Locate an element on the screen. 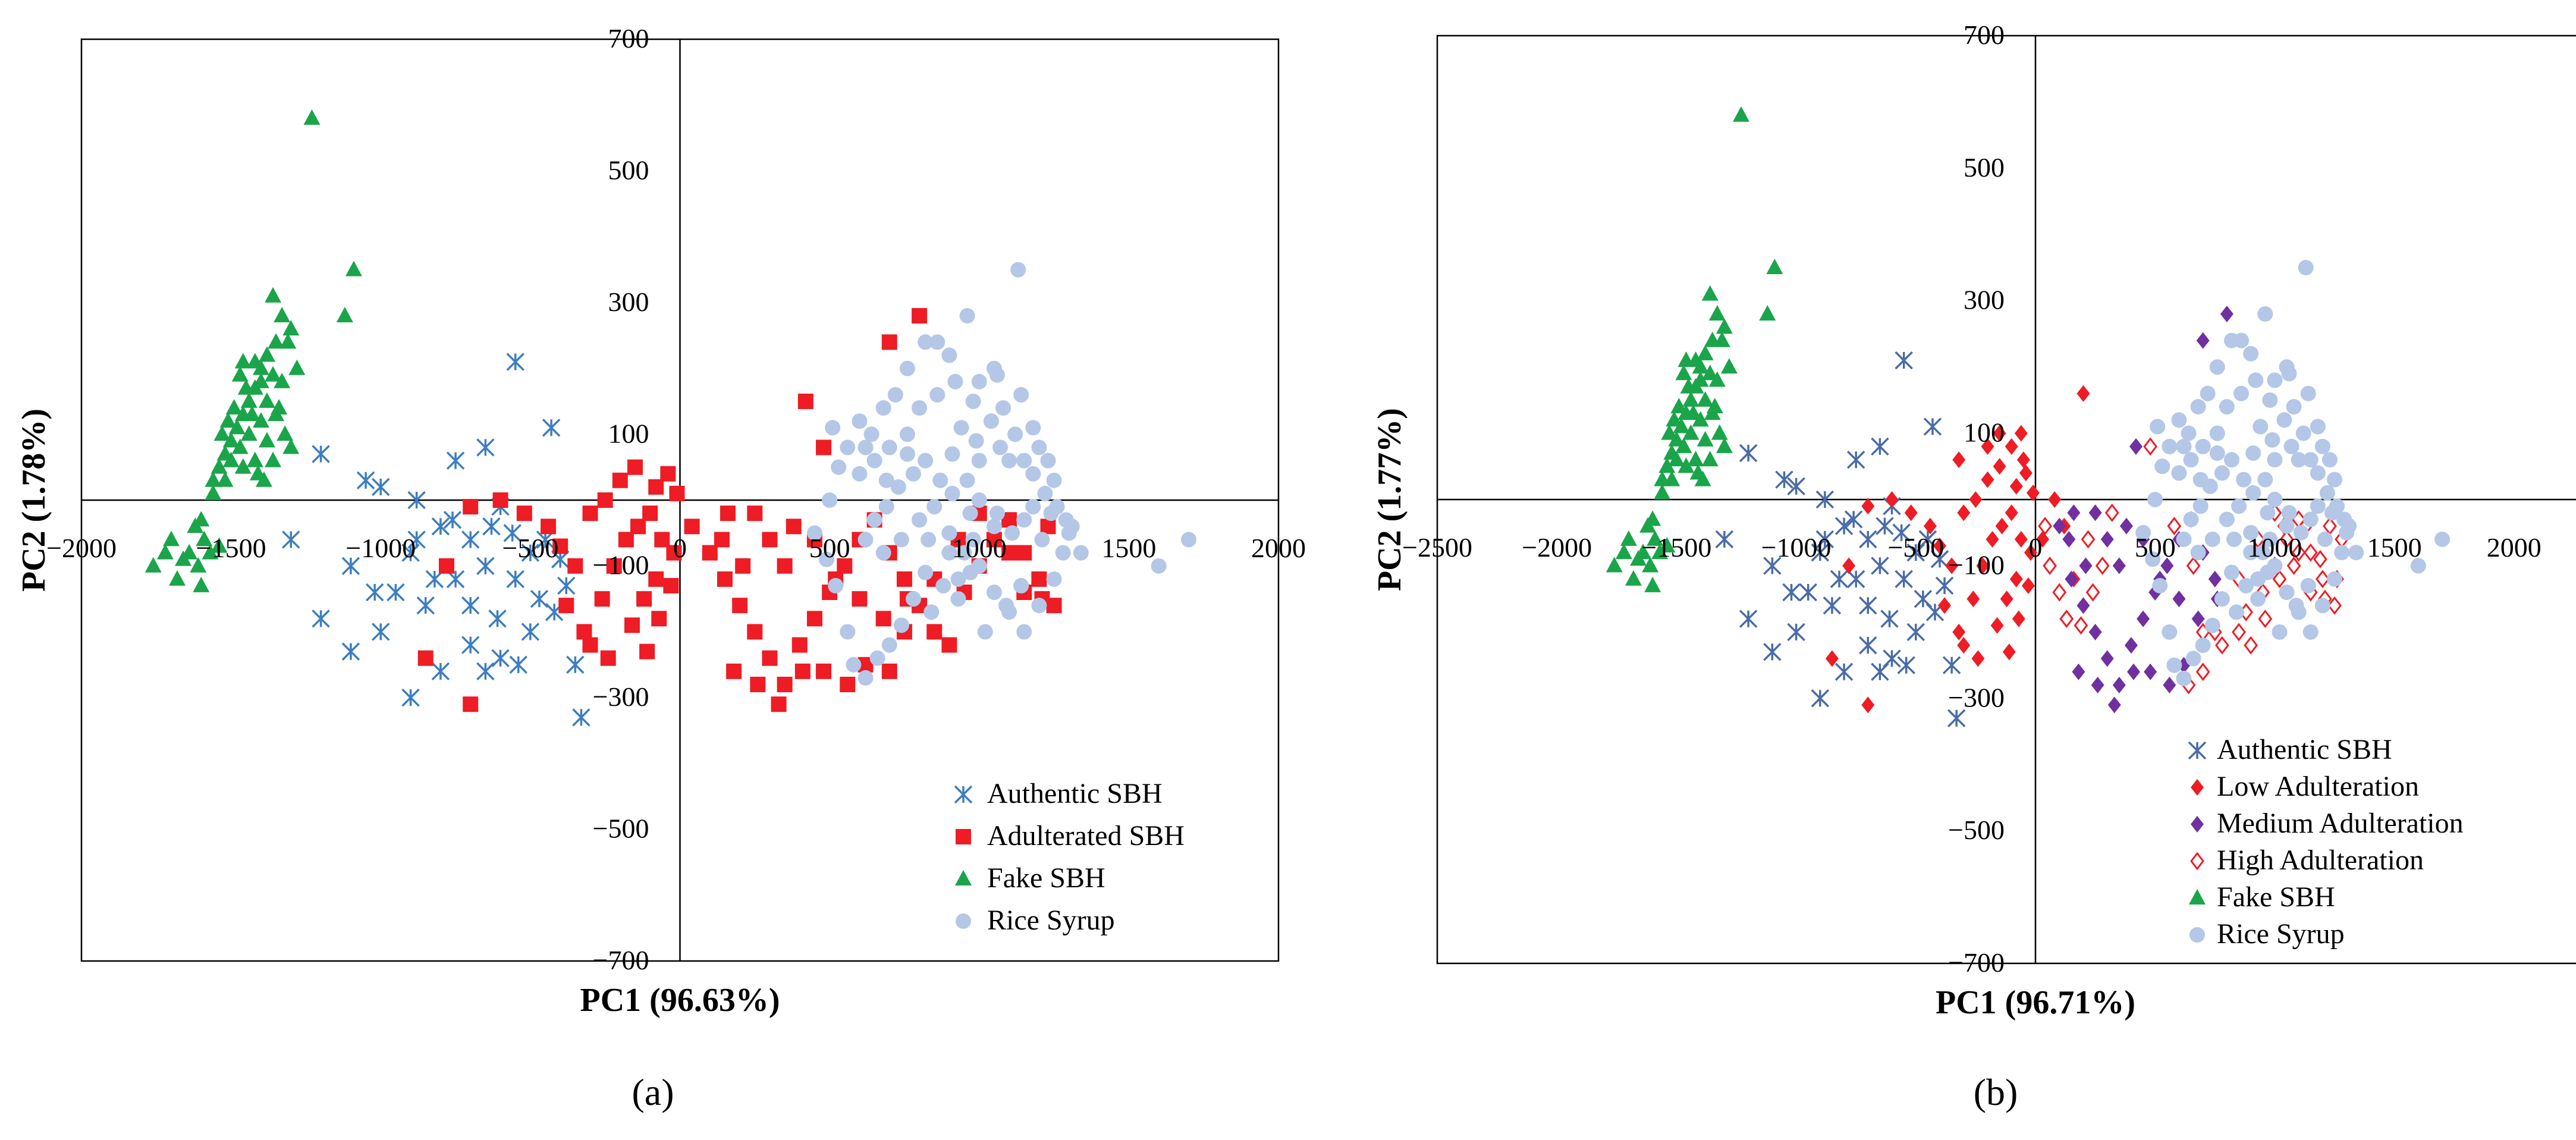 This screenshot has height=1140, width=2576. x-tick-label: 1000 is located at coordinates (2274, 547).